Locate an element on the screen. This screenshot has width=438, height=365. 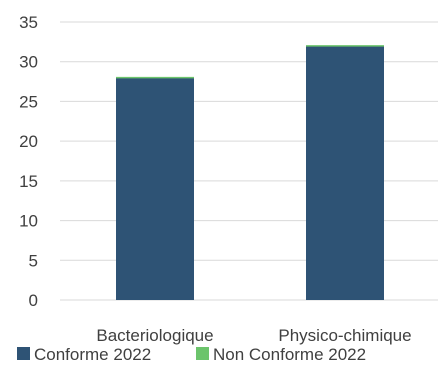
x-tick-label-bacteriologique: Bacteriologique is located at coordinates (154, 335).